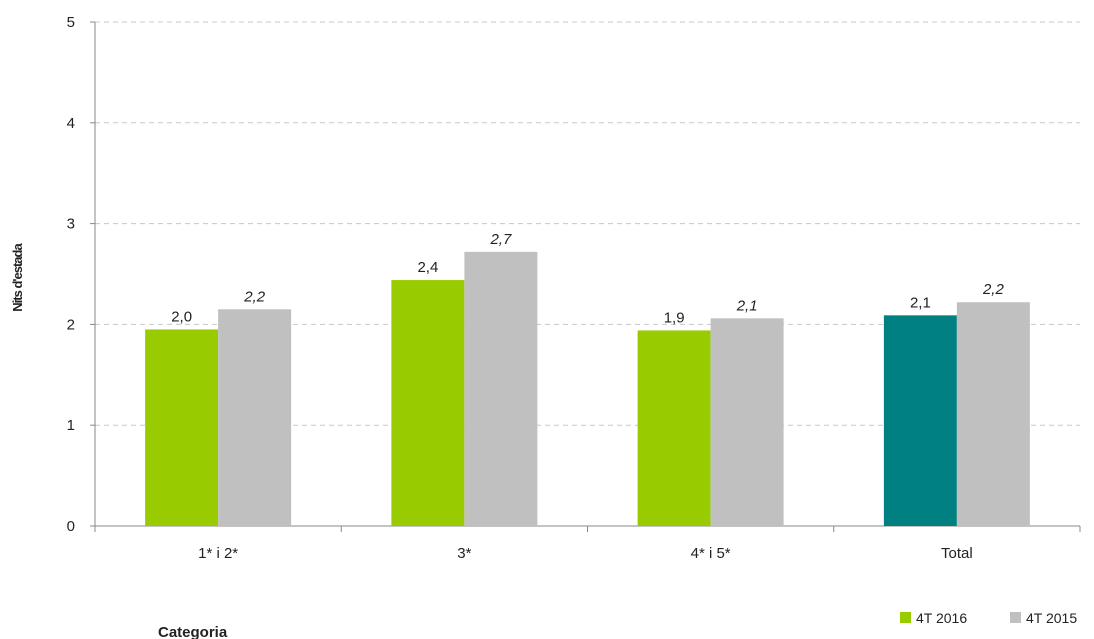 Image resolution: width=1094 pixels, height=639 pixels. I want to click on y-tick-label: 0, so click(71, 526).